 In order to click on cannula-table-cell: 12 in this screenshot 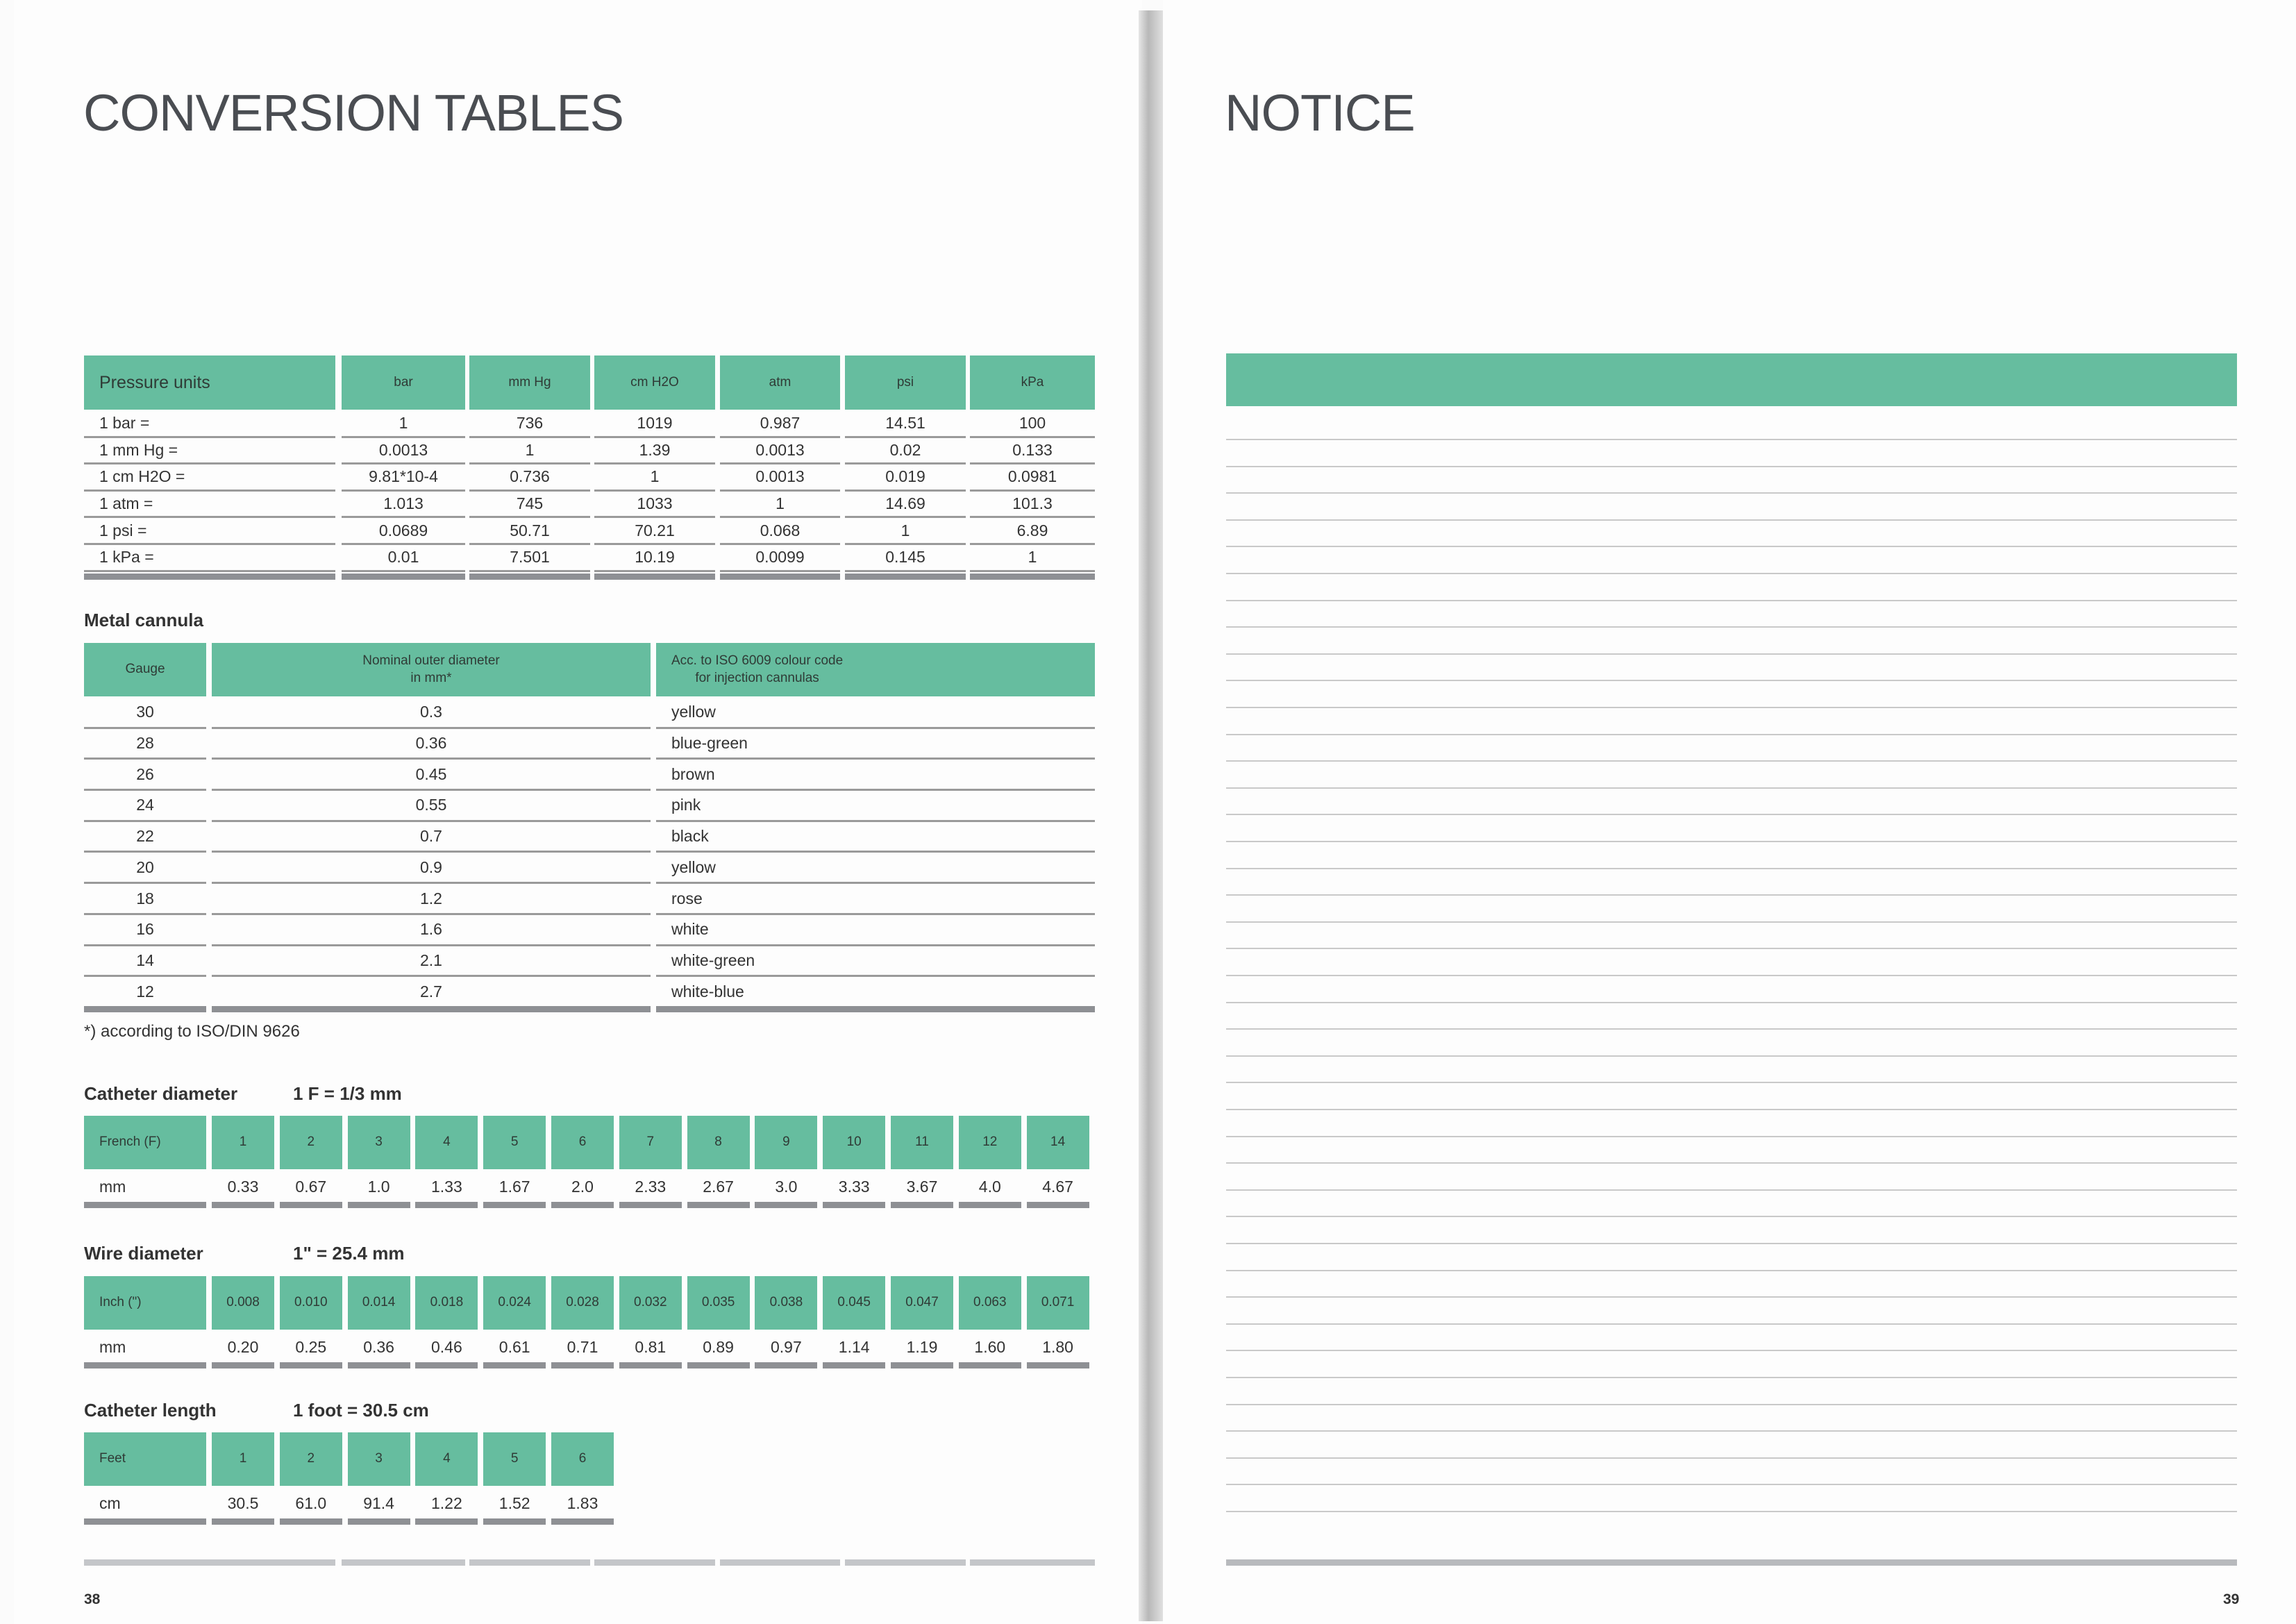, I will do `click(145, 993)`.